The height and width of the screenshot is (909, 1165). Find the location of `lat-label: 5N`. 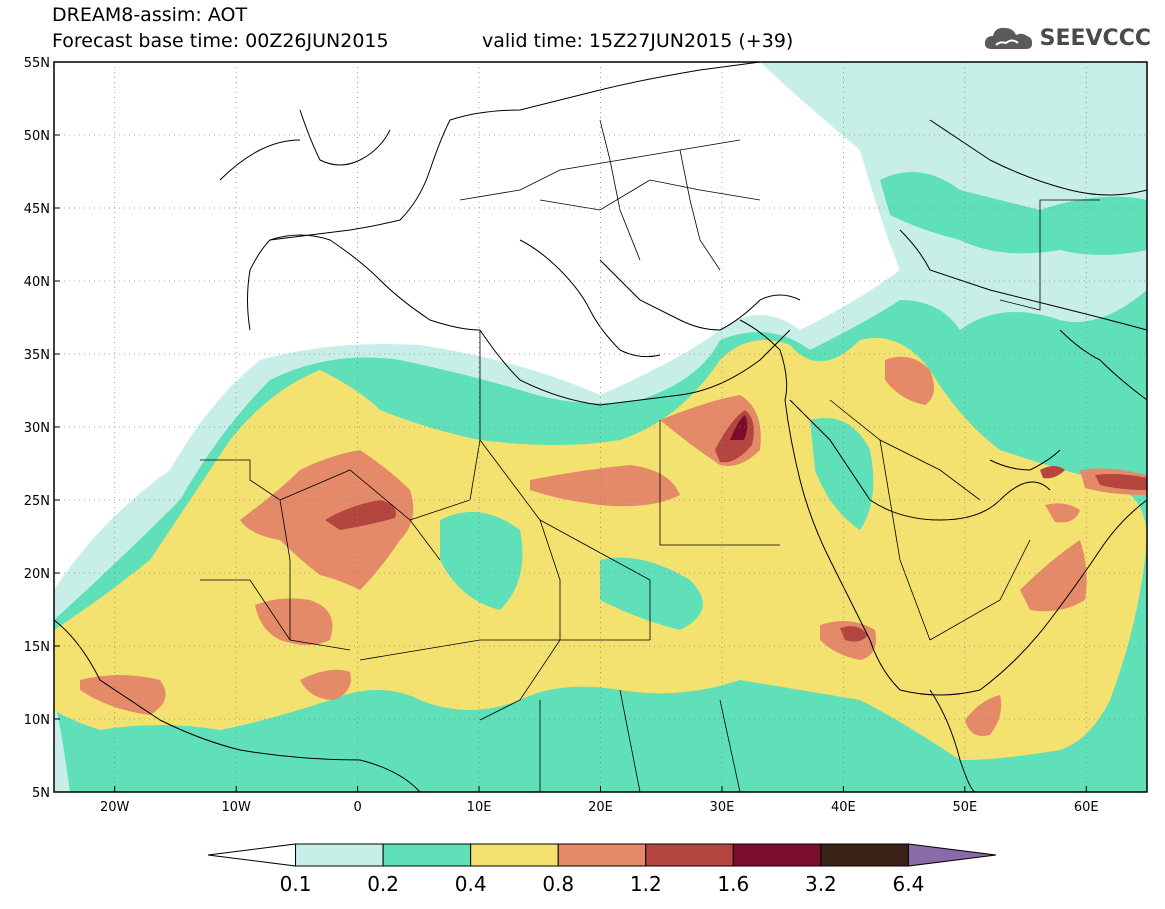

lat-label: 5N is located at coordinates (41, 793).